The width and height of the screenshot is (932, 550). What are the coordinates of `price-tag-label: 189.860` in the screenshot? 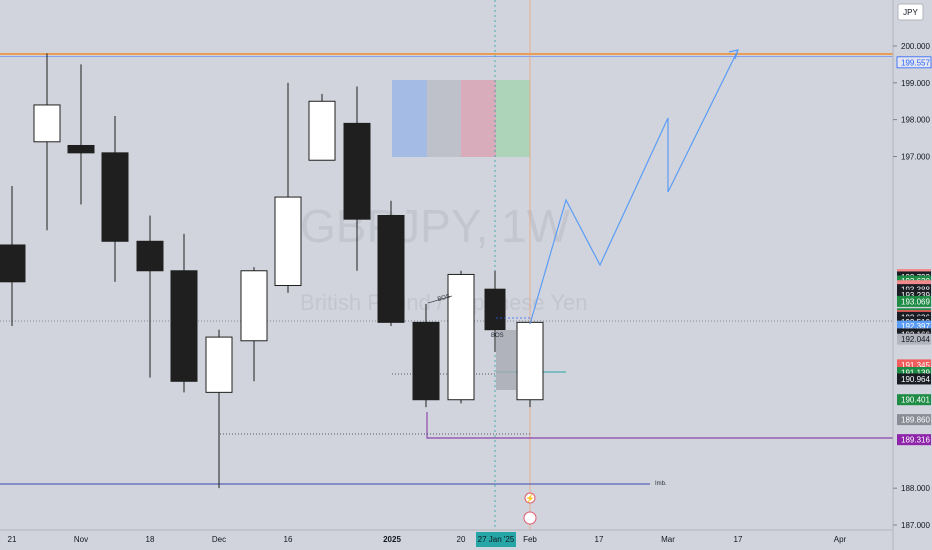 It's located at (915, 420).